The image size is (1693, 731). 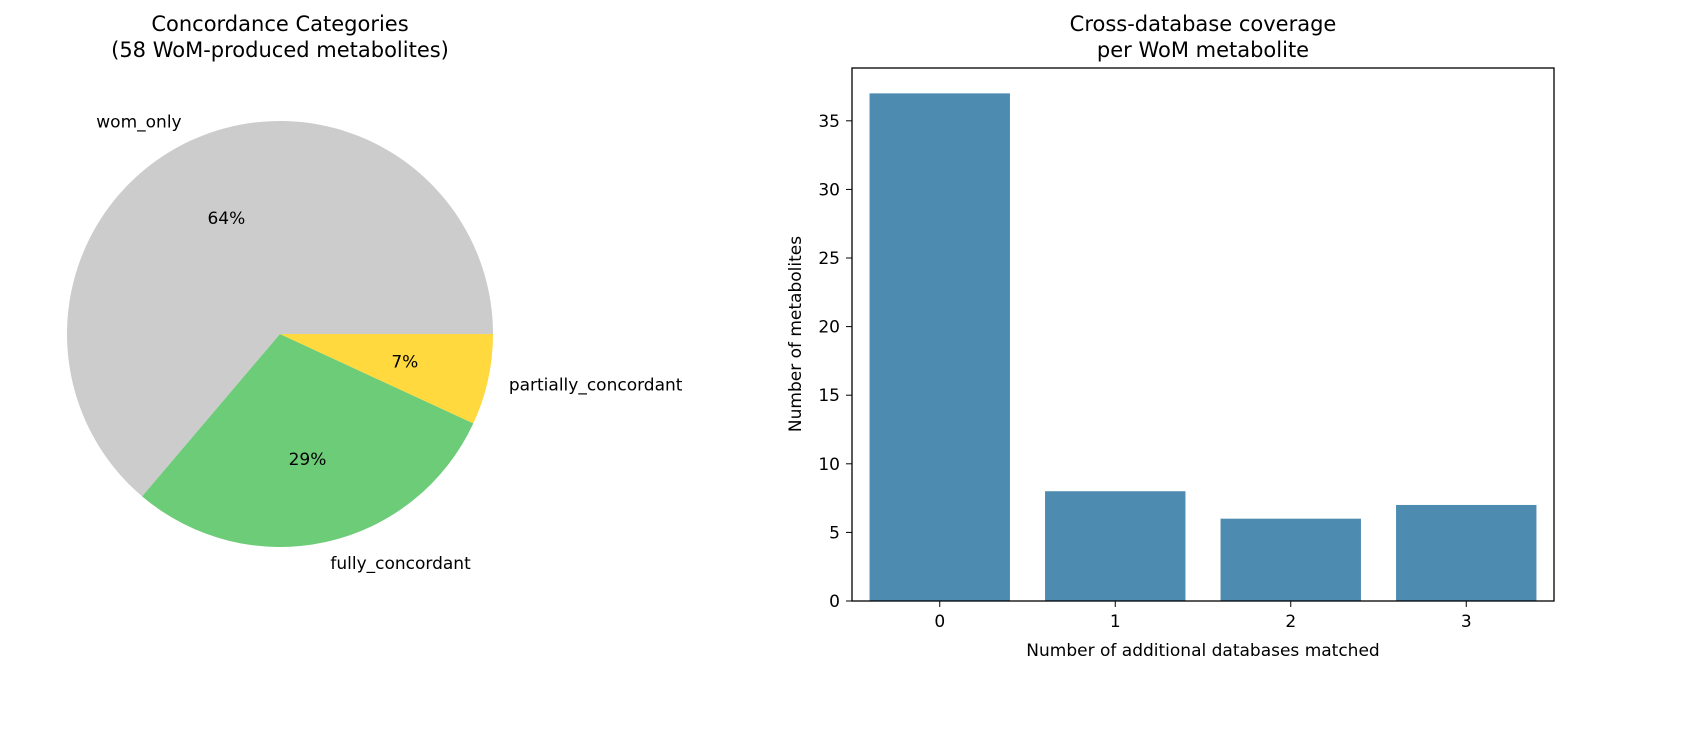 I want to click on y-tick-label: 5, so click(x=834, y=533).